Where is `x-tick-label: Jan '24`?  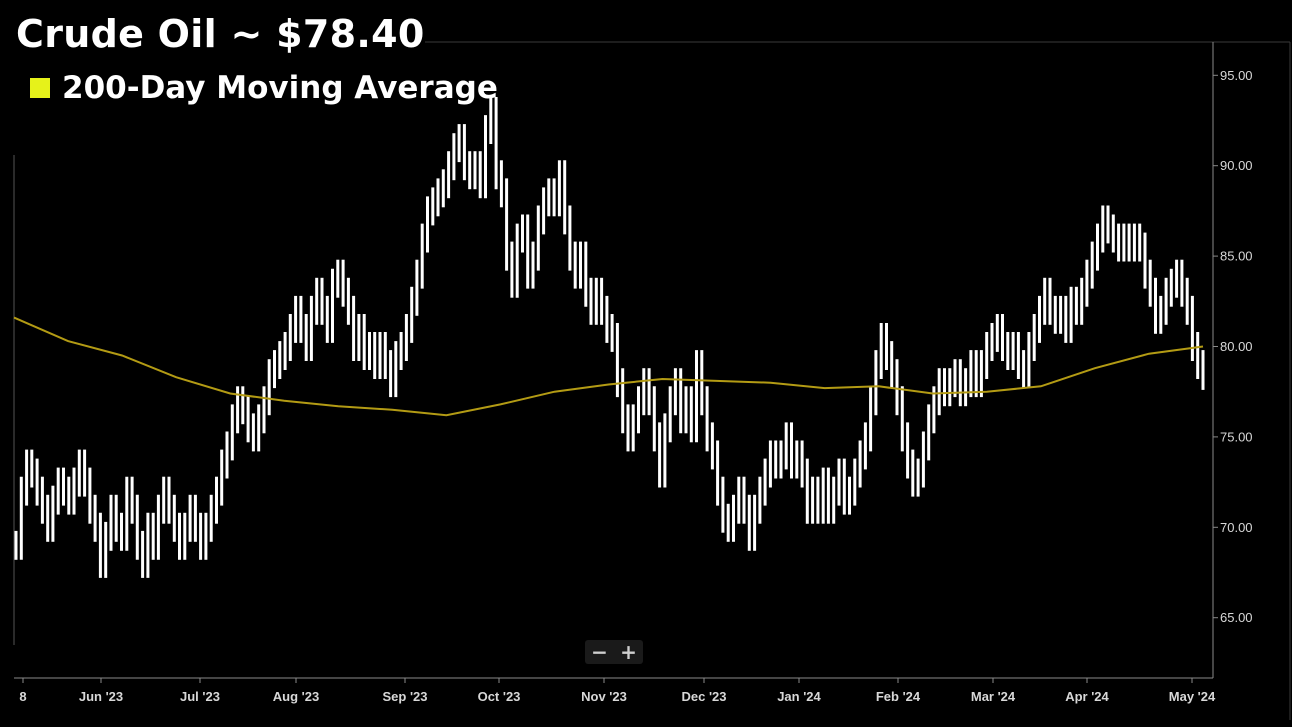
x-tick-label: Jan '24 is located at coordinates (799, 696).